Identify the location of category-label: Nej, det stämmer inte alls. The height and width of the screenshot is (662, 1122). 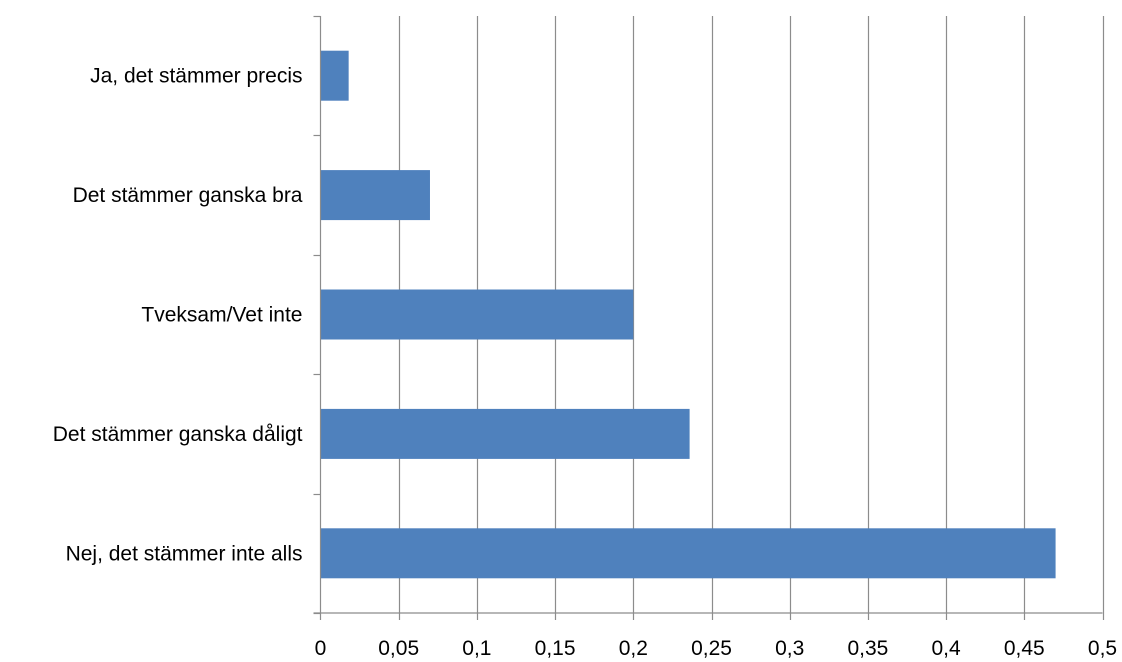
(184, 553).